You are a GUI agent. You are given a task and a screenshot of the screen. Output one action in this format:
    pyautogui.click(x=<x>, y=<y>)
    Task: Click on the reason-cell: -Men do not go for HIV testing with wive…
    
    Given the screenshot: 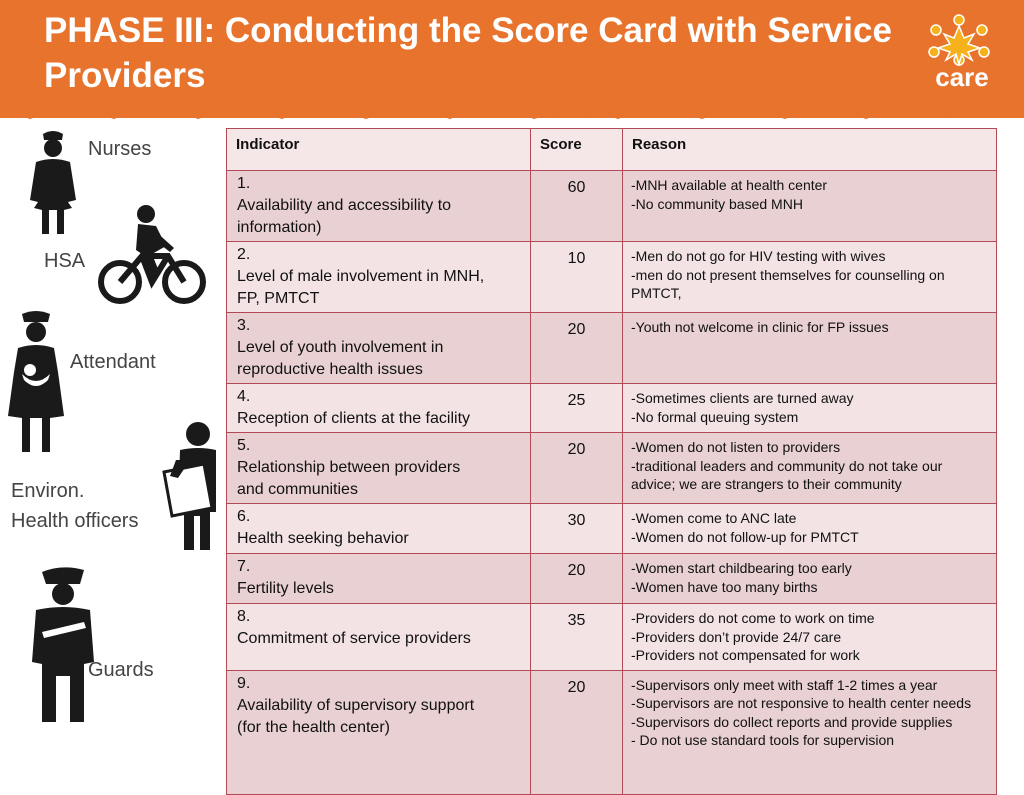 What is the action you would take?
    pyautogui.click(x=809, y=277)
    